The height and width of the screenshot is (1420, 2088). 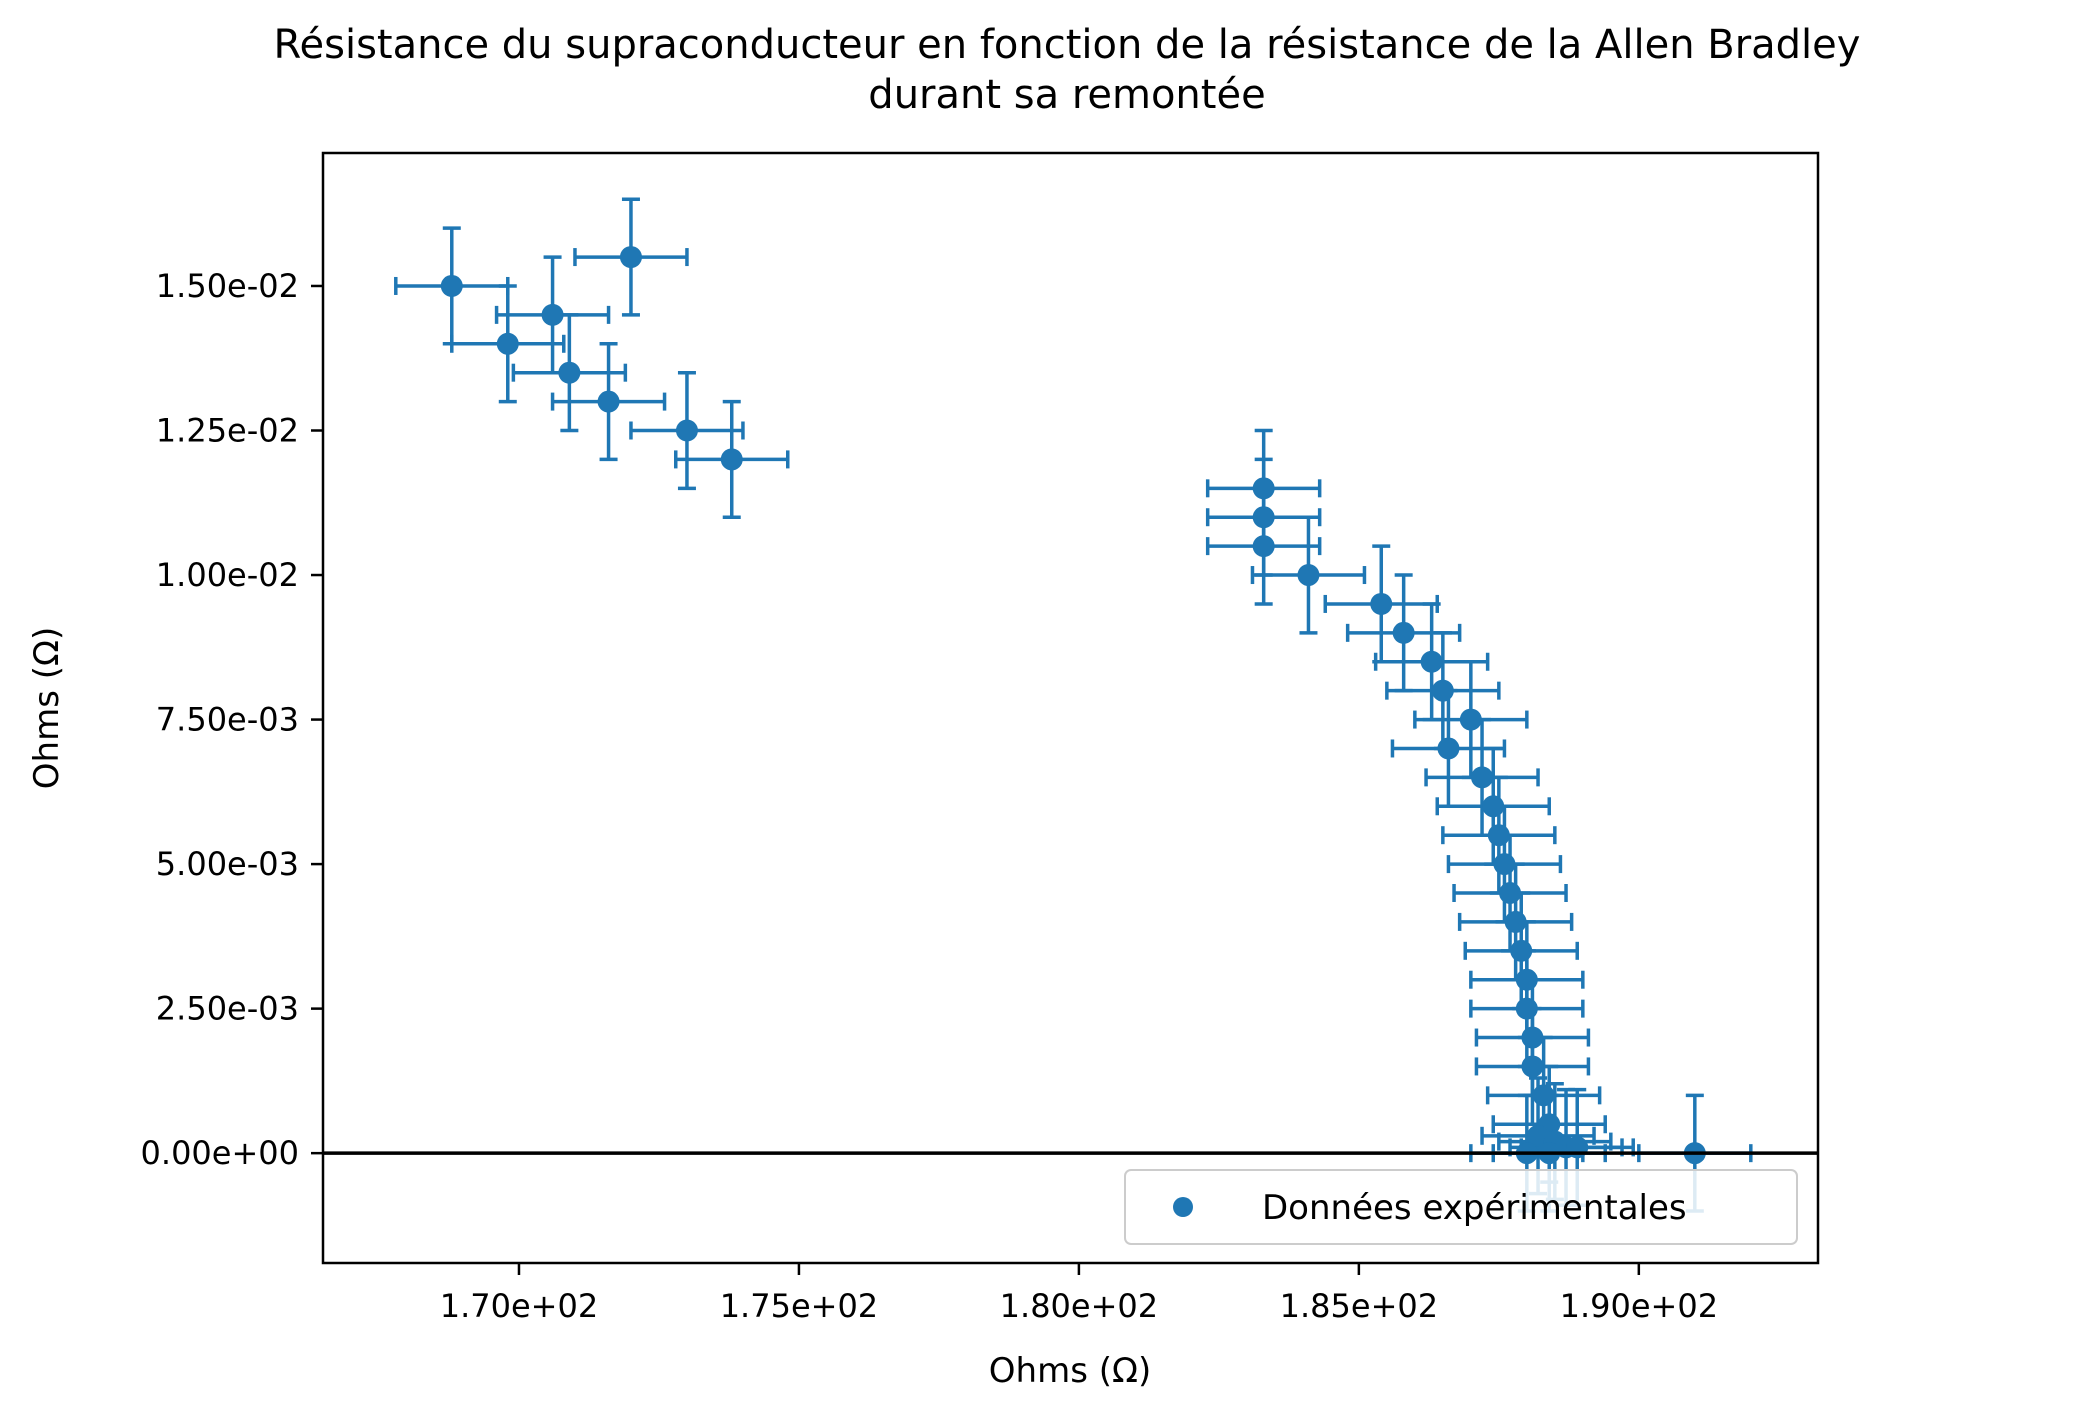 I want to click on x-tick-label: 1.90e+02, so click(x=1639, y=1306).